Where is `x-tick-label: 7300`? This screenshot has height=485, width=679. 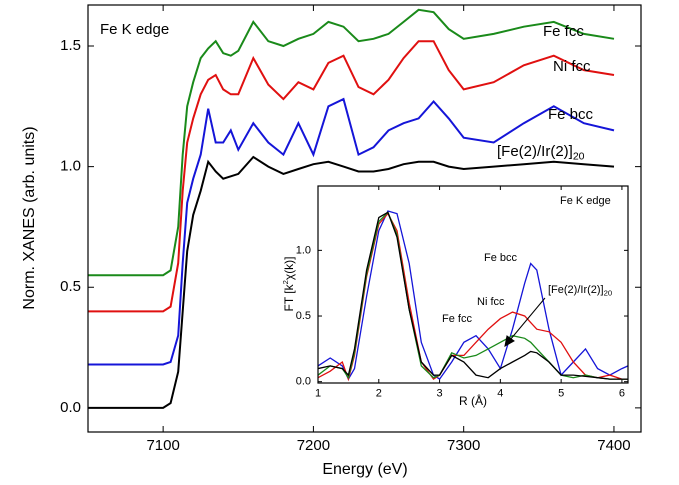 x-tick-label: 7300 is located at coordinates (463, 445).